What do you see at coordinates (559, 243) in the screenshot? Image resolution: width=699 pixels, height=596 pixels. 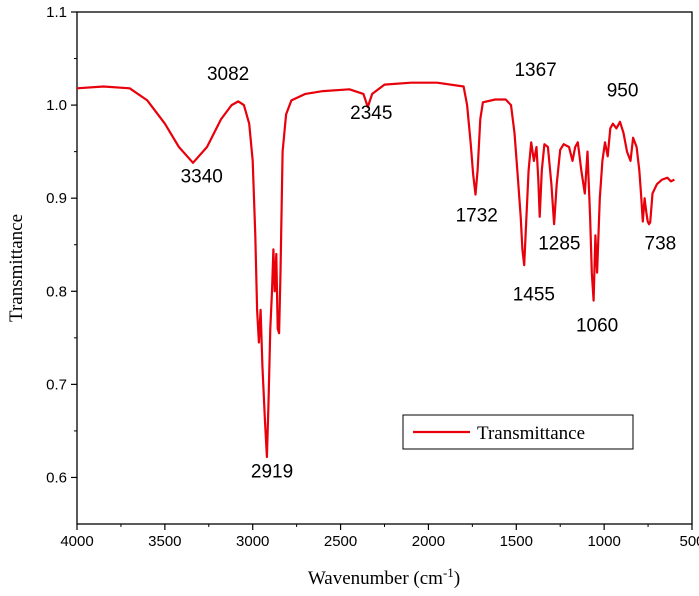 I see `peak-label: 1285` at bounding box center [559, 243].